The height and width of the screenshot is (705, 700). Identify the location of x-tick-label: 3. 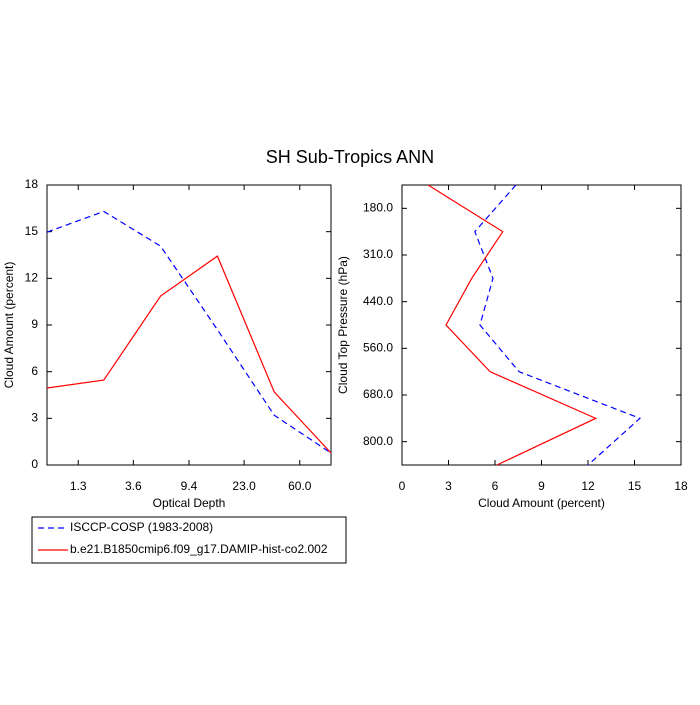
(448, 486).